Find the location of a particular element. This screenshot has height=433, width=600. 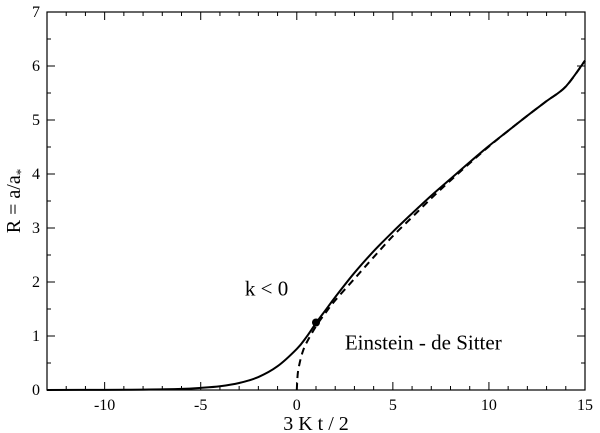

y-tick-label: 5 is located at coordinates (36, 120).